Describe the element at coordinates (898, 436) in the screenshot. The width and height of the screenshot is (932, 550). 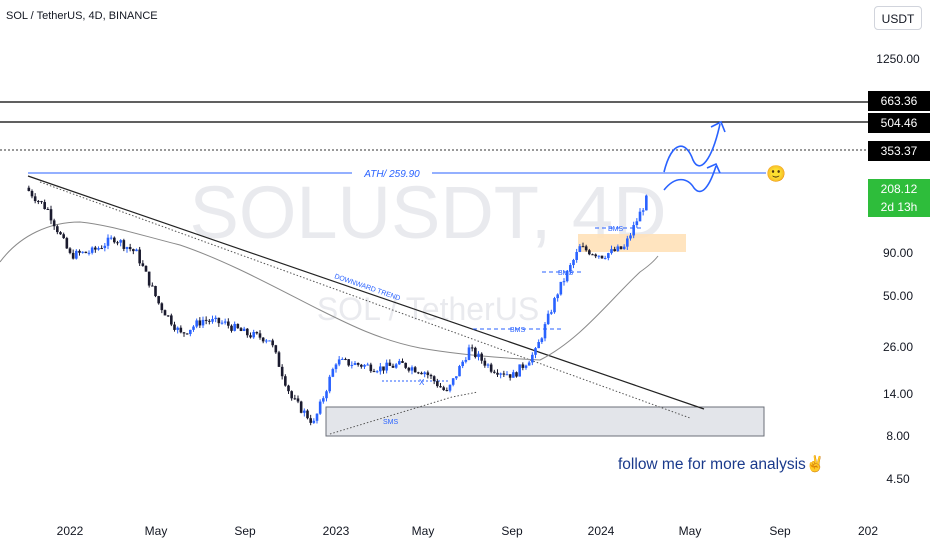
I see `y-tick-8: 8.00` at that location.